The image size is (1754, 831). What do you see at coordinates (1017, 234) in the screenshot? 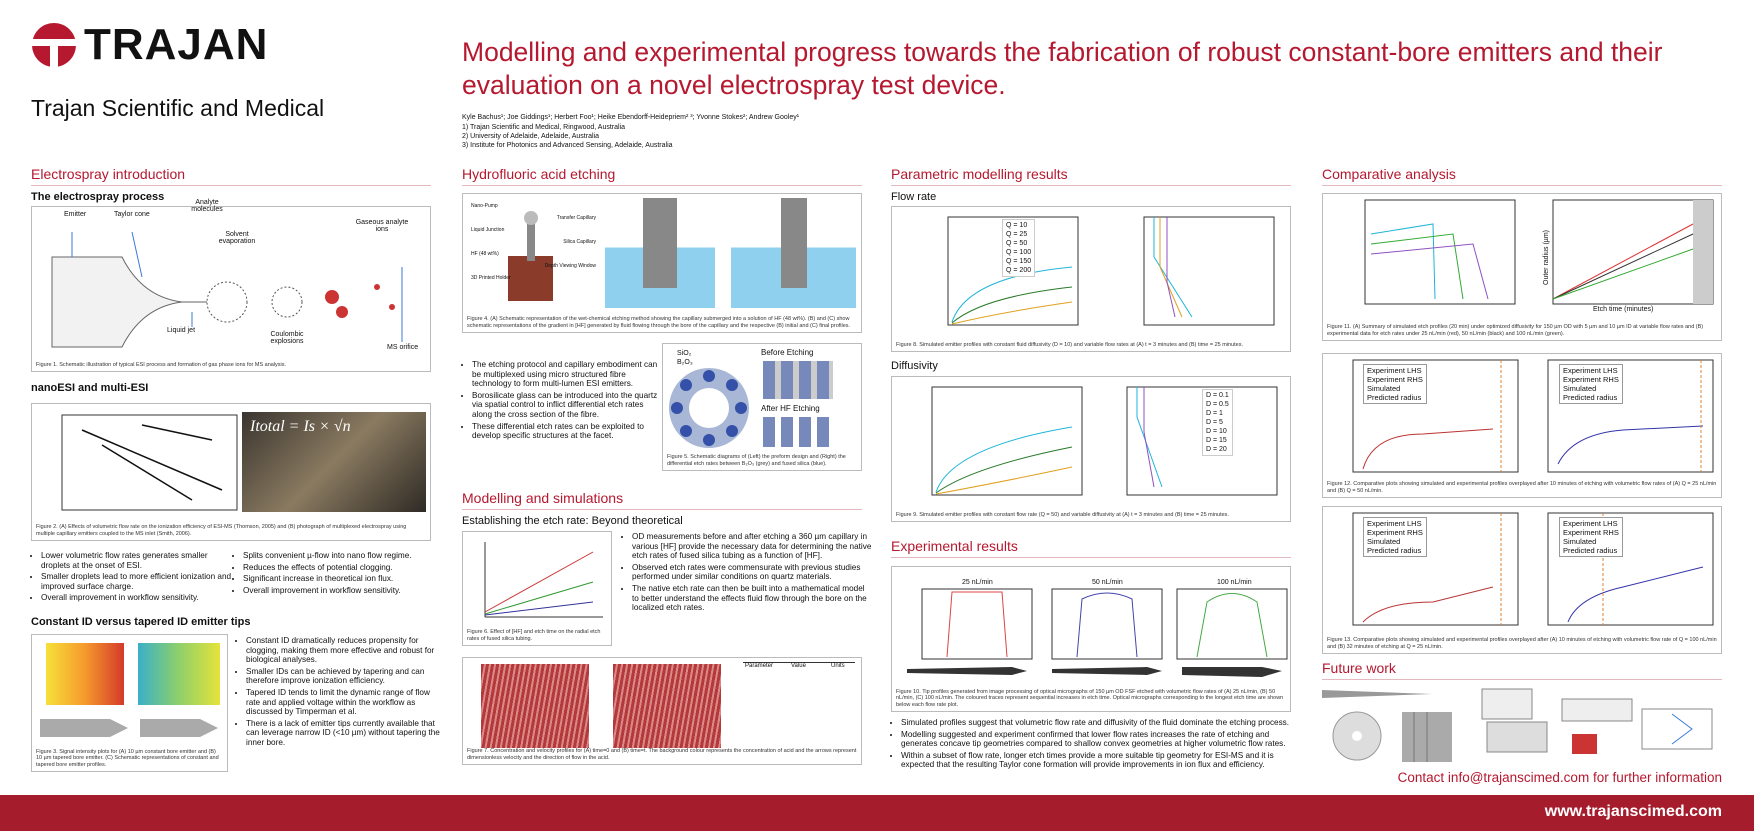
I see `legend-entry: Q = 25` at bounding box center [1017, 234].